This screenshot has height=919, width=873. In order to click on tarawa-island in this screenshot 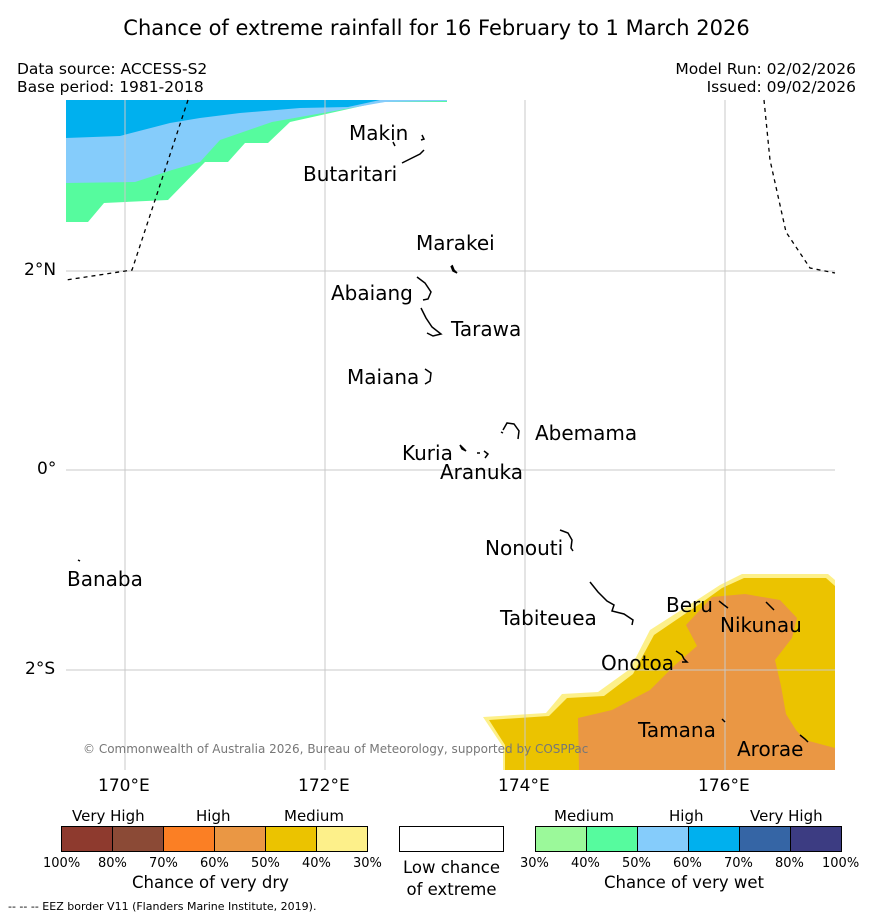, I will do `click(431, 322)`.